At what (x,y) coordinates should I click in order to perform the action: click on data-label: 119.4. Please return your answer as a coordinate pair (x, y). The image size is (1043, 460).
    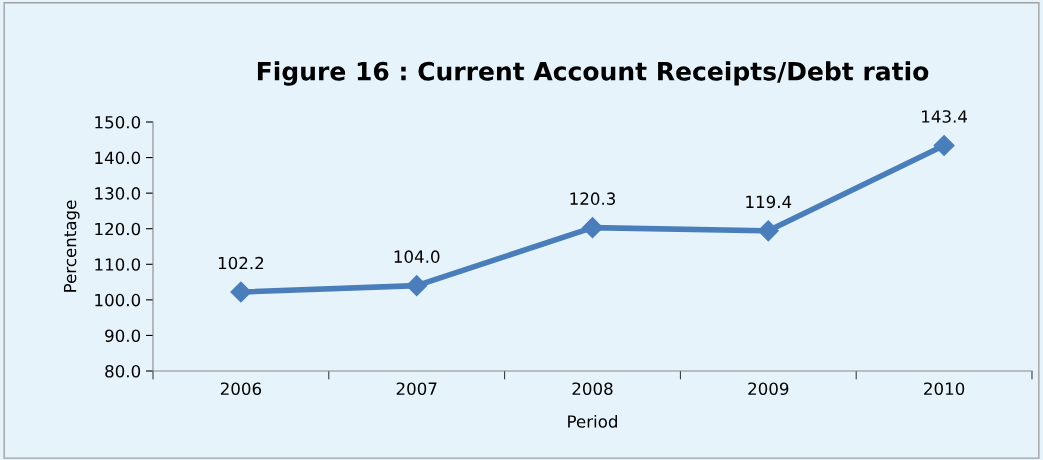
    Looking at the image, I should click on (769, 202).